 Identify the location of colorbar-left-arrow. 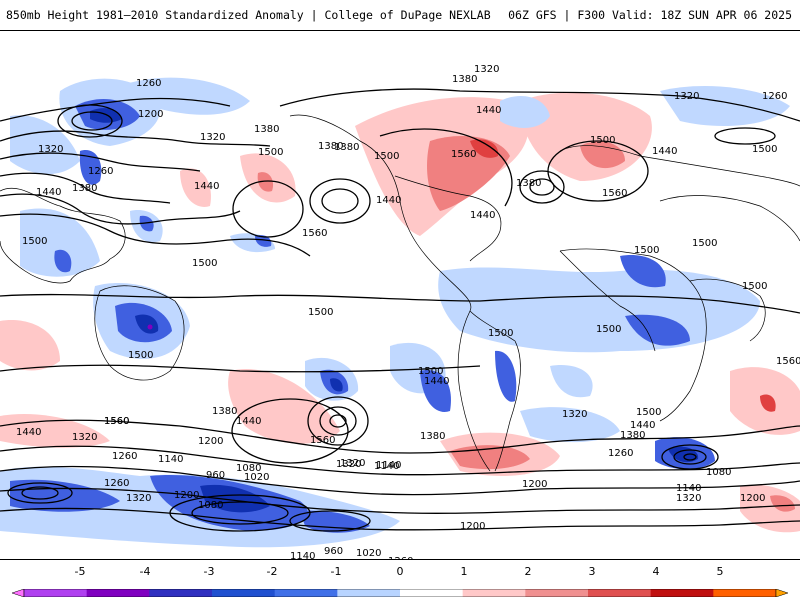
(18, 593).